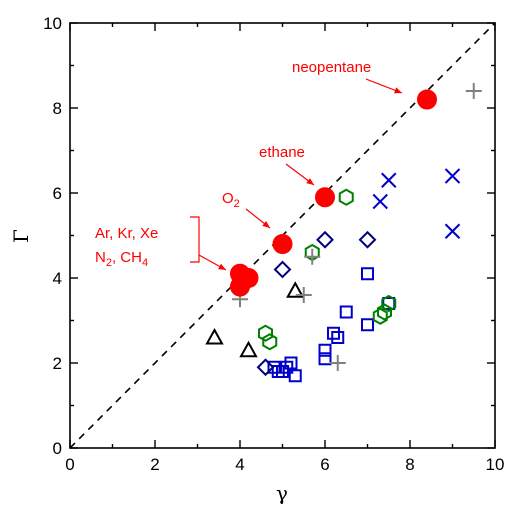 The width and height of the screenshot is (514, 512). What do you see at coordinates (57, 363) in the screenshot?
I see `y-tick-label: 2` at bounding box center [57, 363].